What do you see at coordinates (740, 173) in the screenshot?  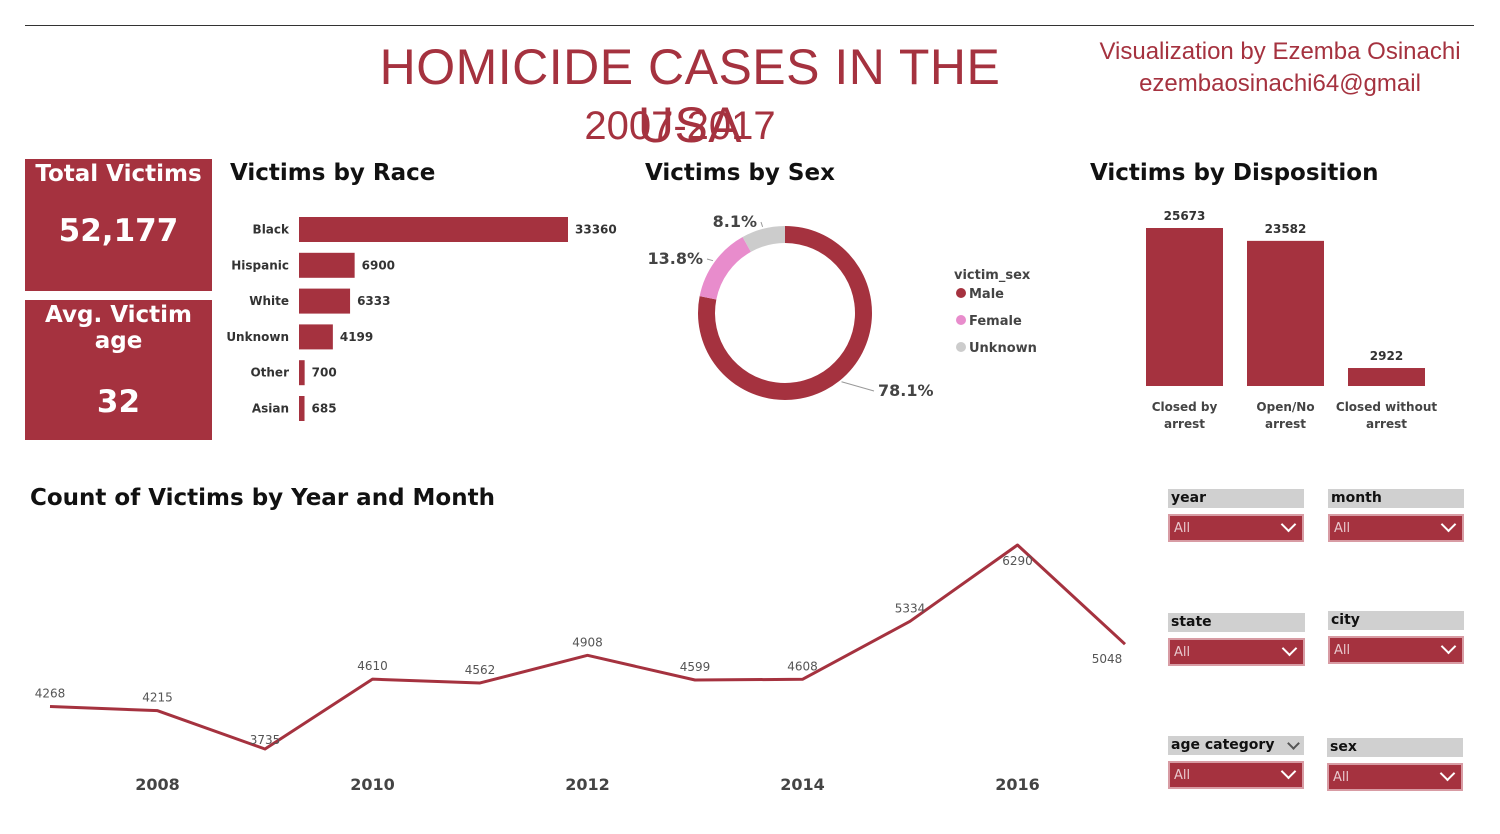 I see `sex-chart-title: Victims by Sex` at bounding box center [740, 173].